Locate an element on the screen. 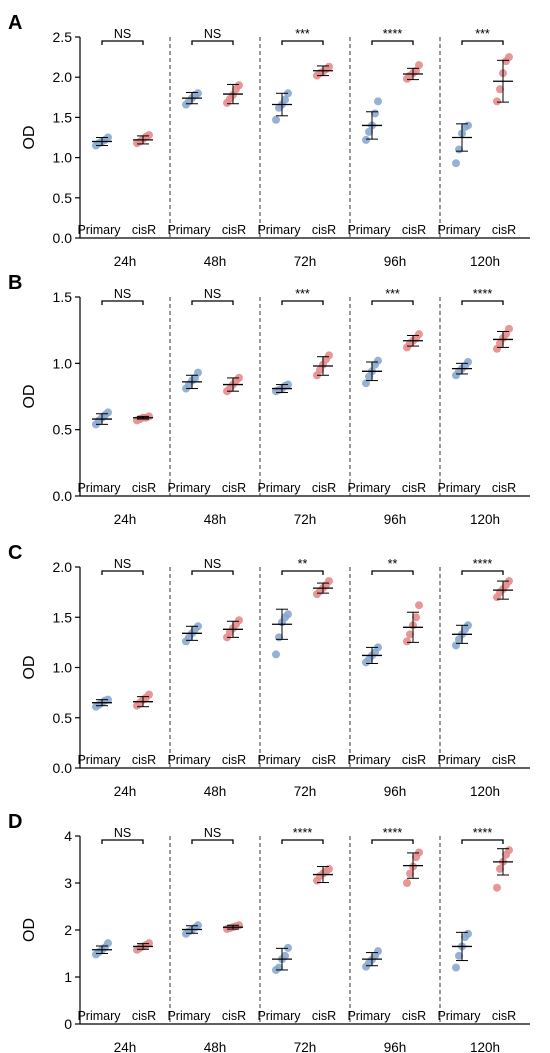  timepoint-label: 72h is located at coordinates (305, 261).